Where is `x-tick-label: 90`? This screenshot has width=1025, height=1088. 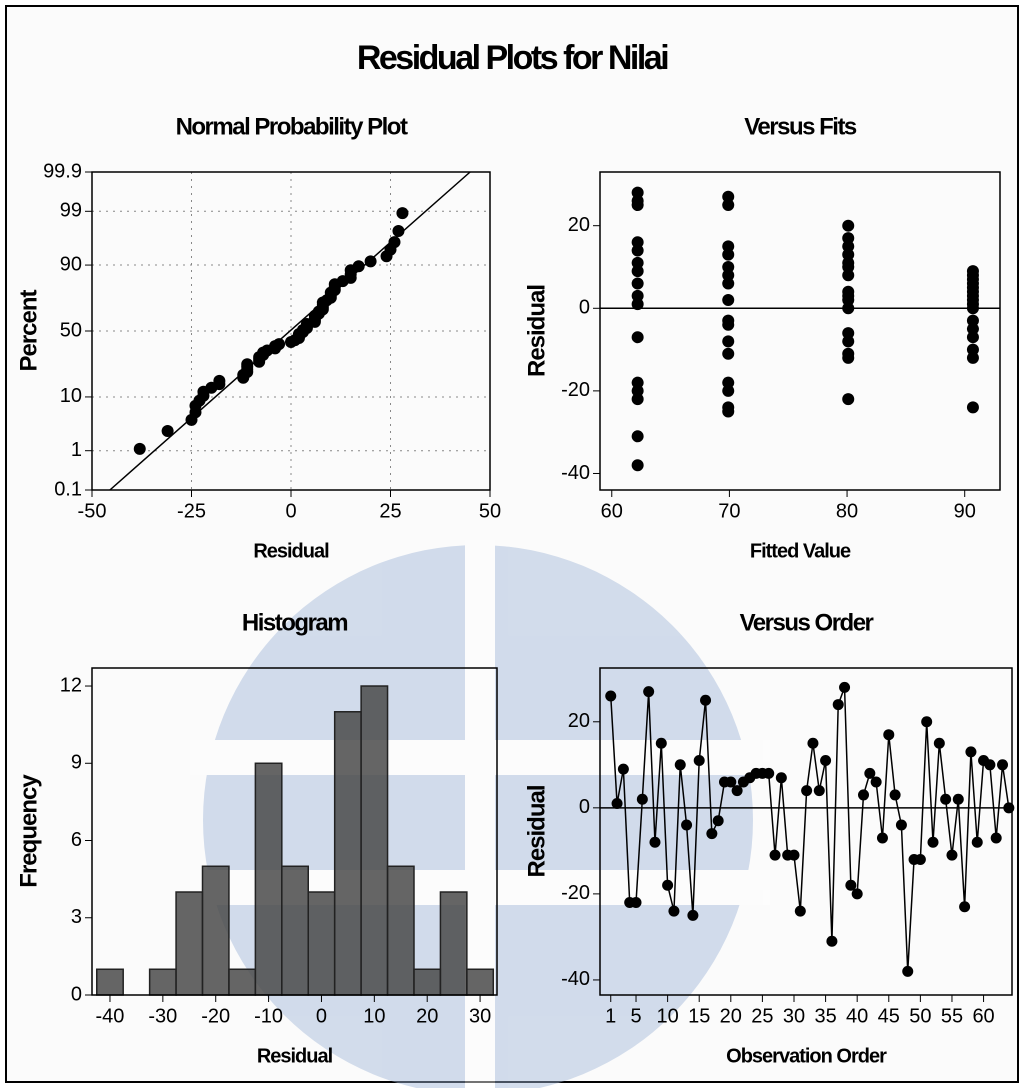
x-tick-label: 90 is located at coordinates (965, 511).